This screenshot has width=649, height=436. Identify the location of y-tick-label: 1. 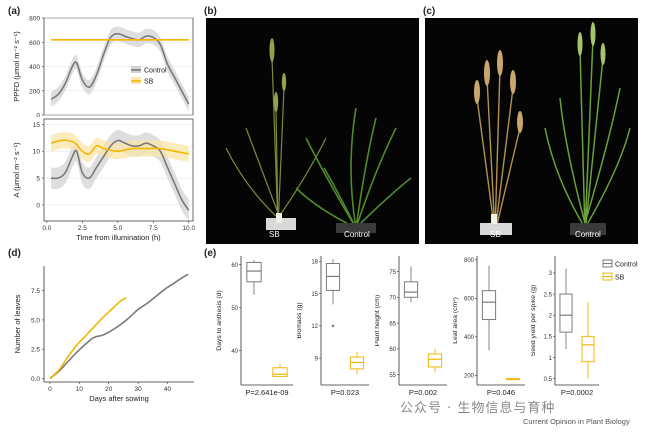
(551, 359).